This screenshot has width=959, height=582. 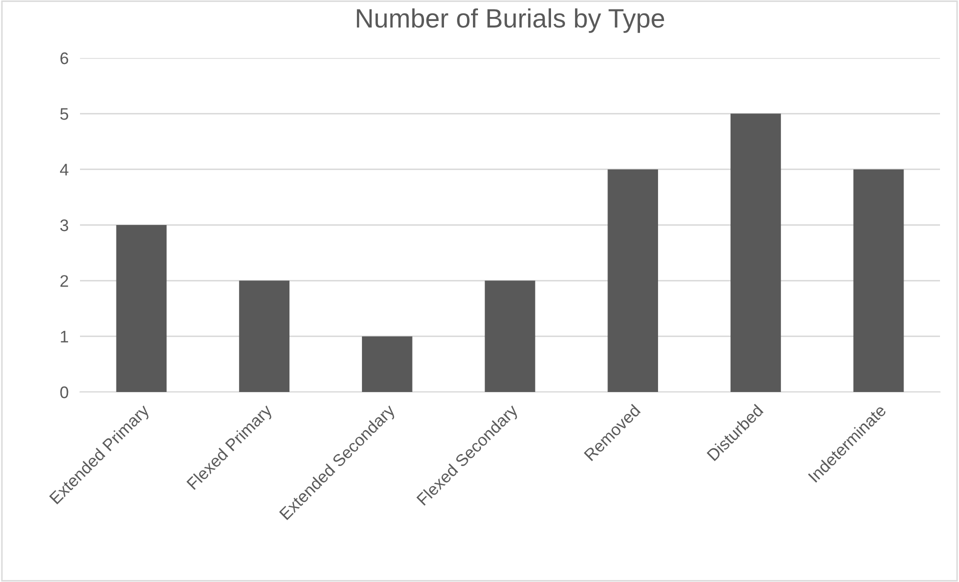 I want to click on y-tick-label: 0, so click(x=64, y=392).